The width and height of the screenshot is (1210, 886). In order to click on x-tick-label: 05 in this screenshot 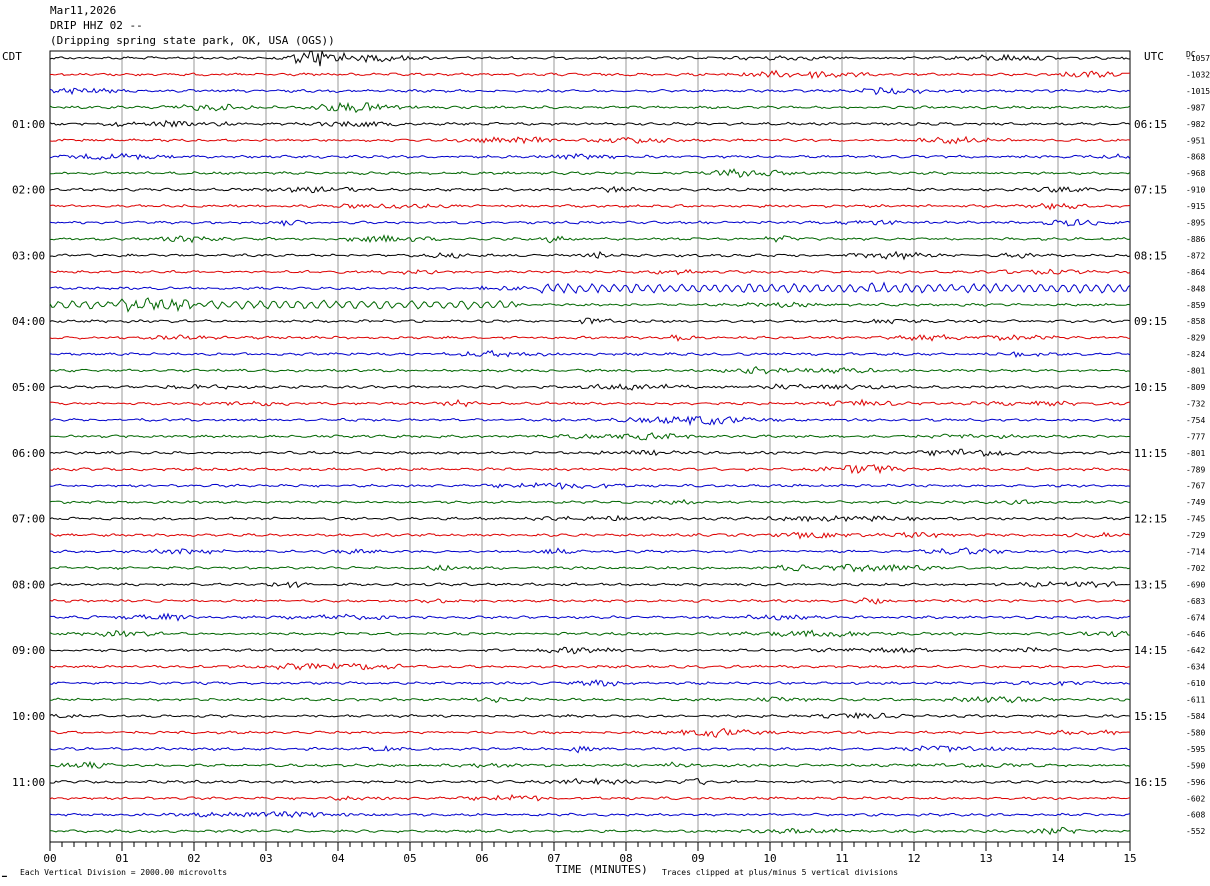, I will do `click(409, 858)`.